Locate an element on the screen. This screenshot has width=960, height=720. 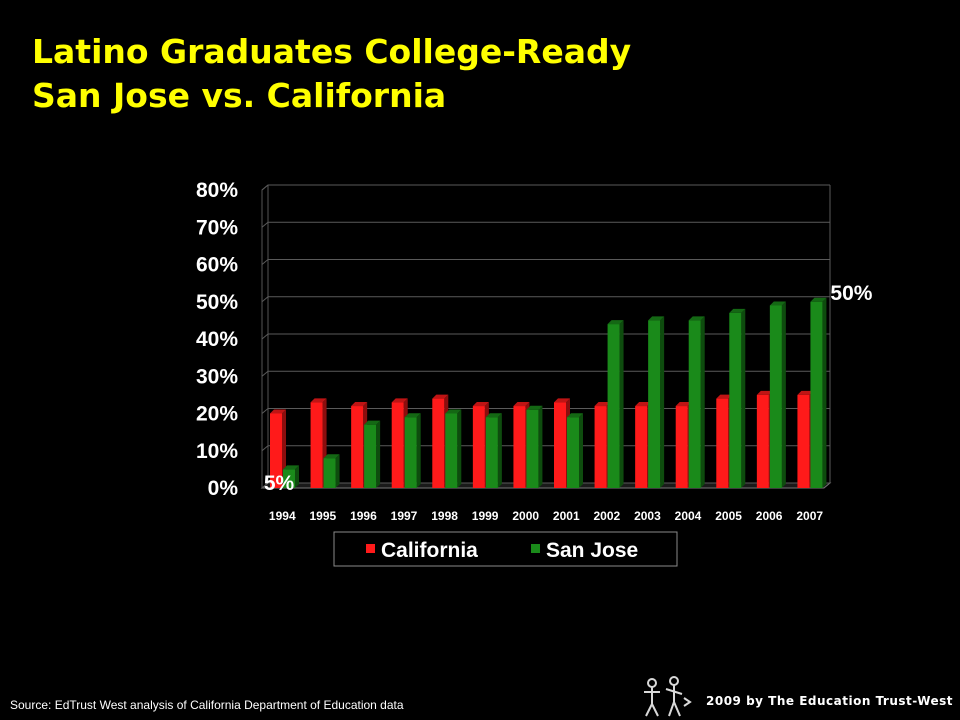
x-tick-label: 2006 is located at coordinates (769, 516).